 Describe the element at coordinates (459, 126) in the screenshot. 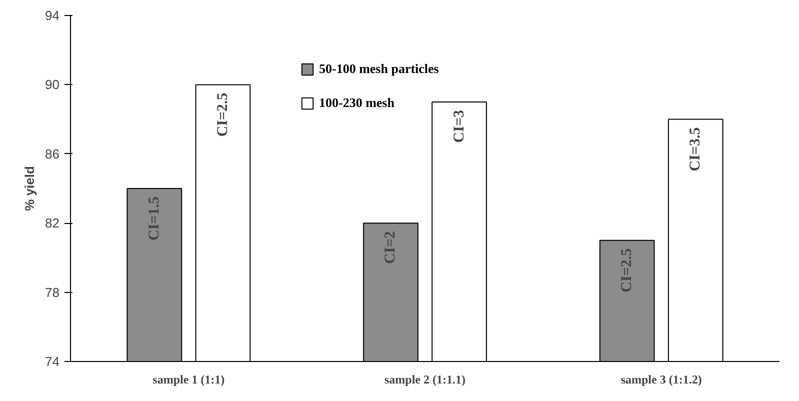

I see `annotation: CI=3` at that location.